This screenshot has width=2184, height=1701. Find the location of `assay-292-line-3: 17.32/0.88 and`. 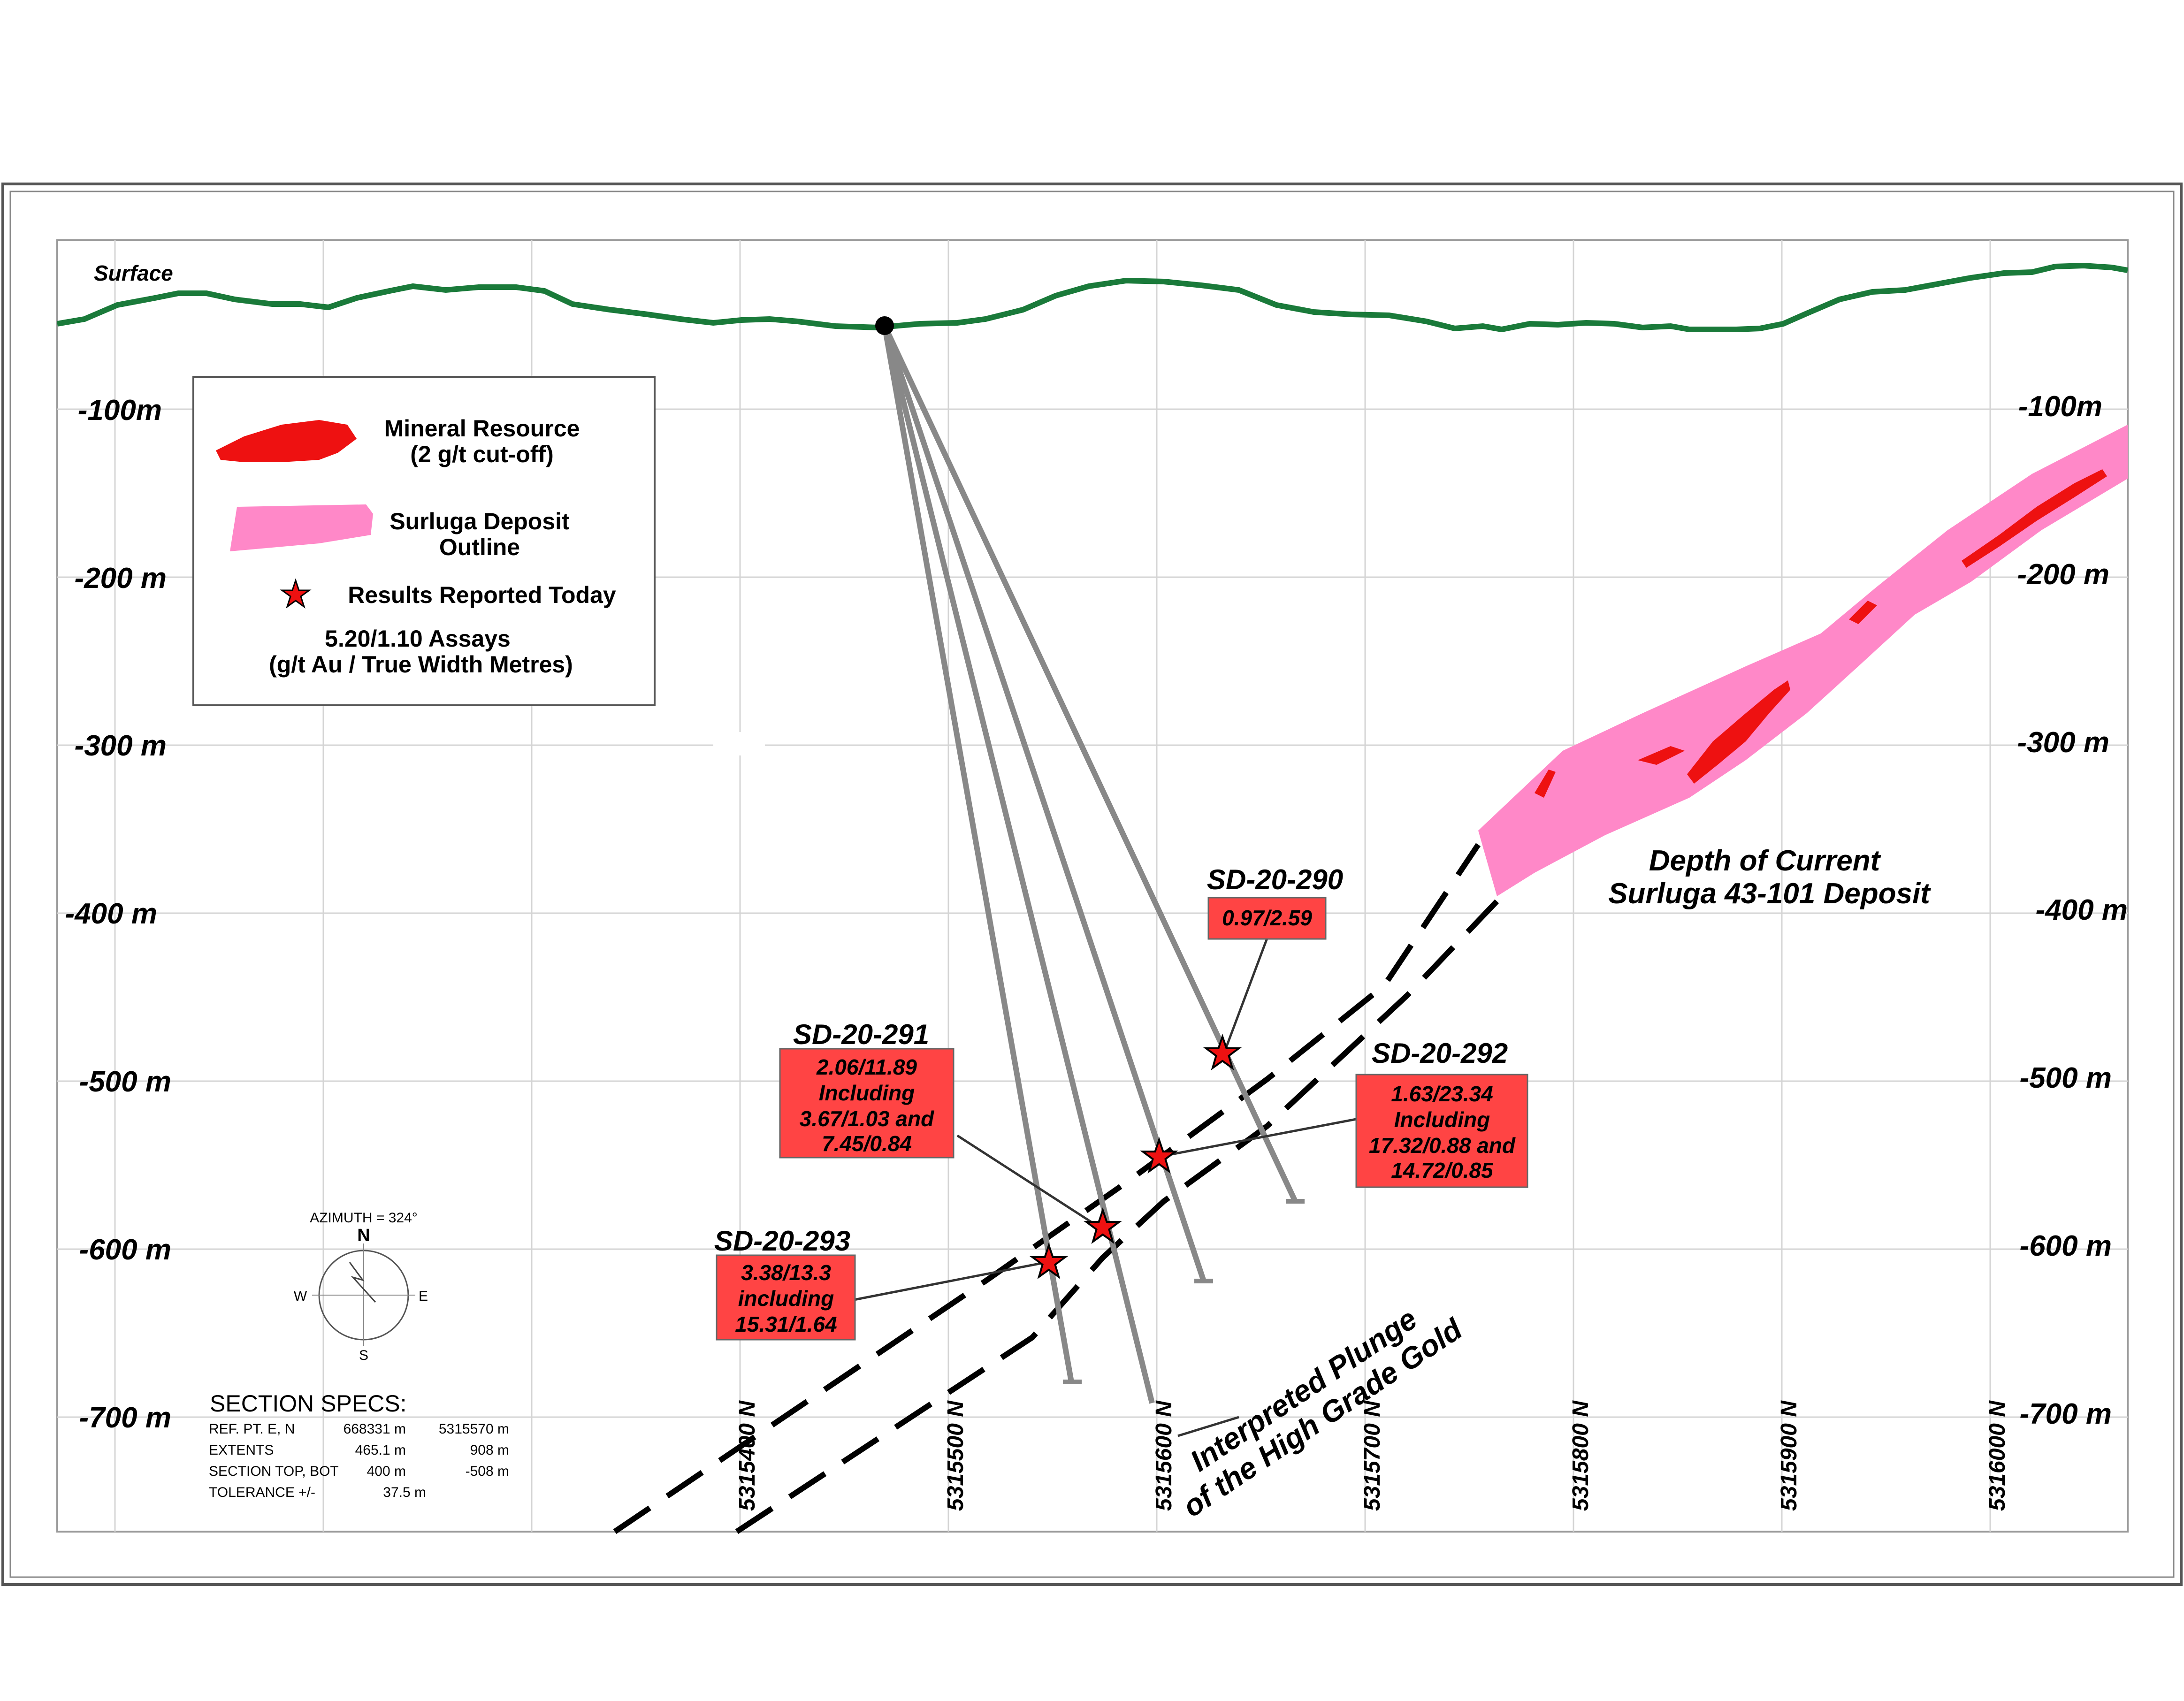

assay-292-line-3: 17.32/0.88 and is located at coordinates (1442, 1145).